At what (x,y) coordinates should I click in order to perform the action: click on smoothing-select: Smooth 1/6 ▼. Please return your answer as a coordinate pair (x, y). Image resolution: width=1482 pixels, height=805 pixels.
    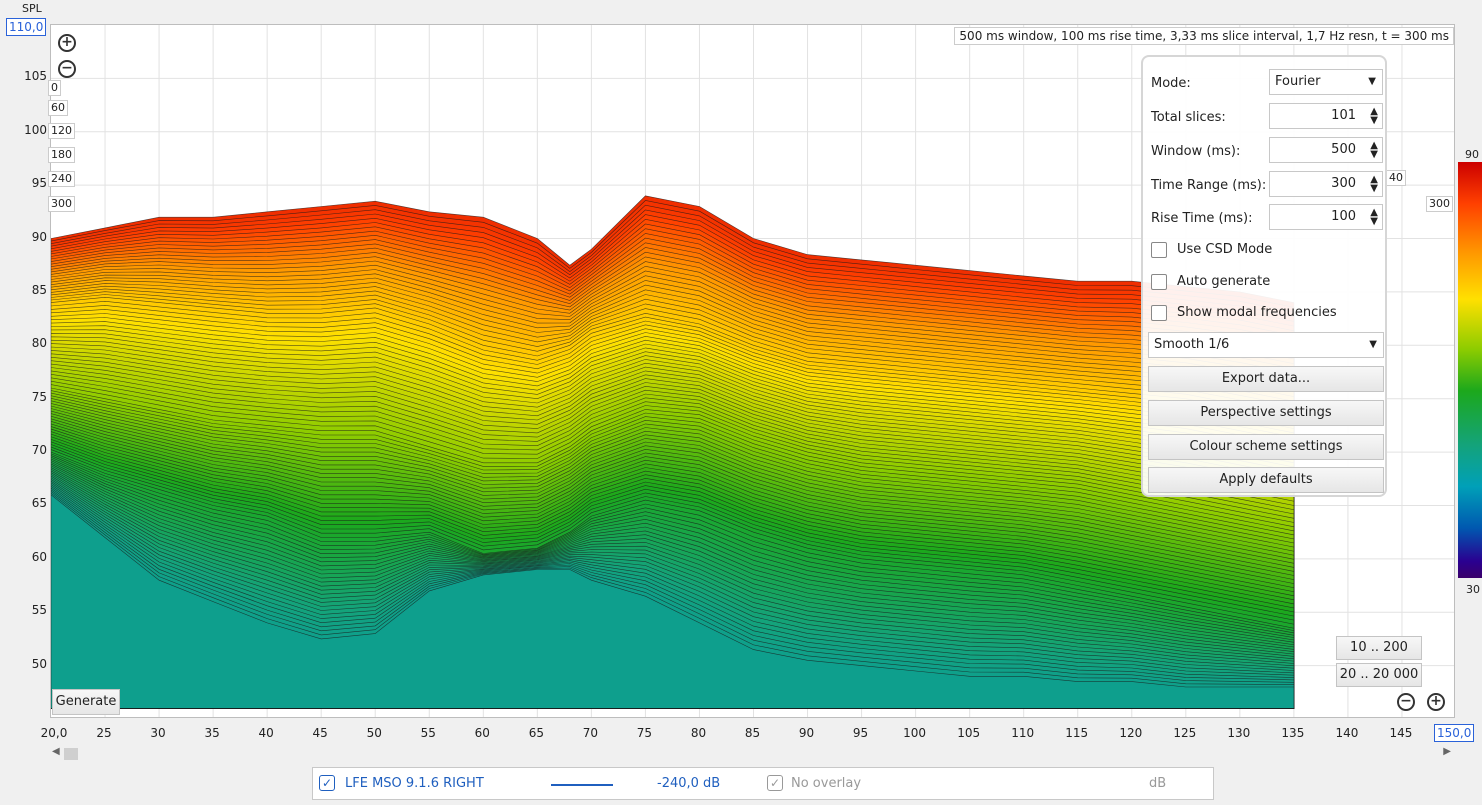
    Looking at the image, I should click on (1266, 345).